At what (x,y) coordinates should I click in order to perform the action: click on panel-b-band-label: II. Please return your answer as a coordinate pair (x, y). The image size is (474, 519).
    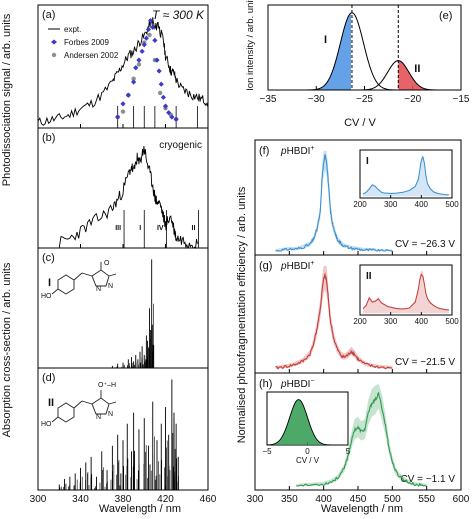
    Looking at the image, I should click on (194, 228).